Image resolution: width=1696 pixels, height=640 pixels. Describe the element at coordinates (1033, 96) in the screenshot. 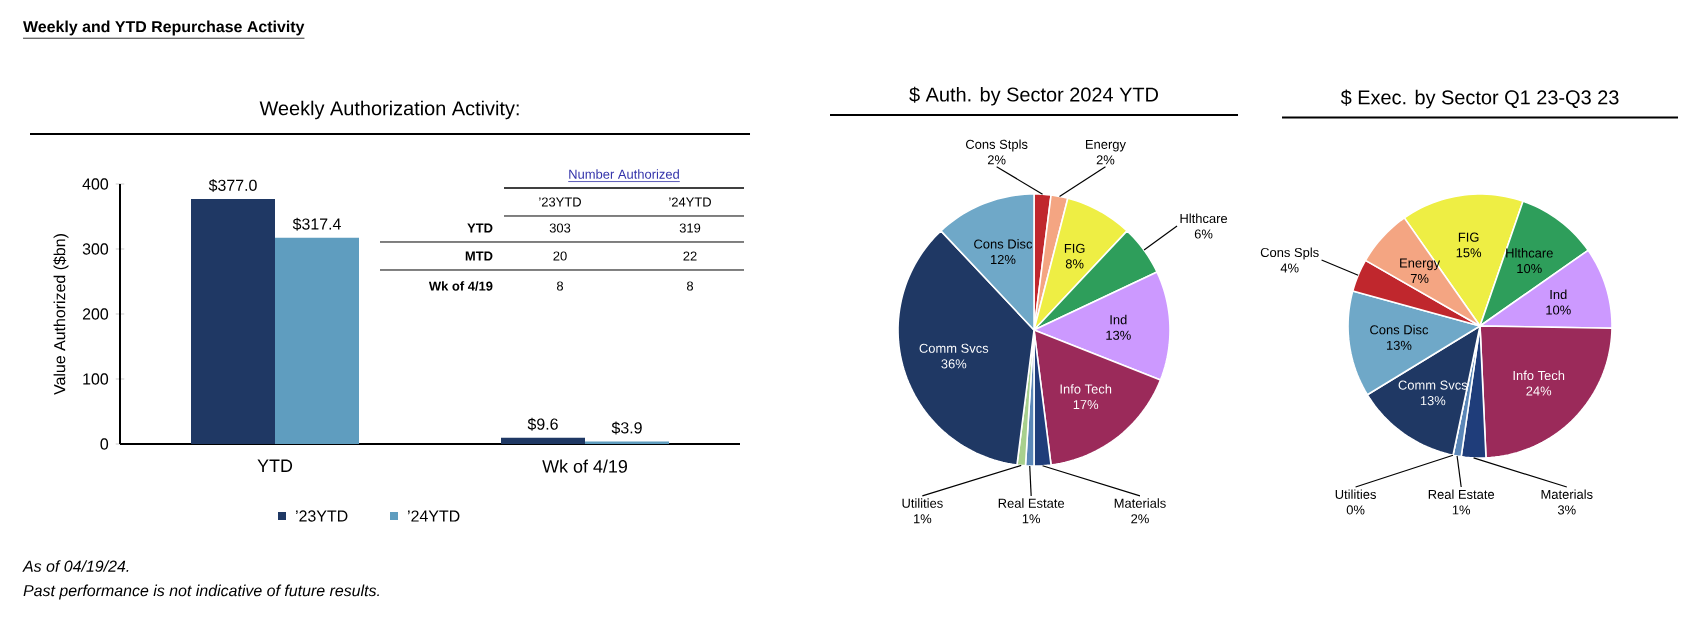

I see `chart-title: $ Auth. by Sector 2024 YTD` at that location.